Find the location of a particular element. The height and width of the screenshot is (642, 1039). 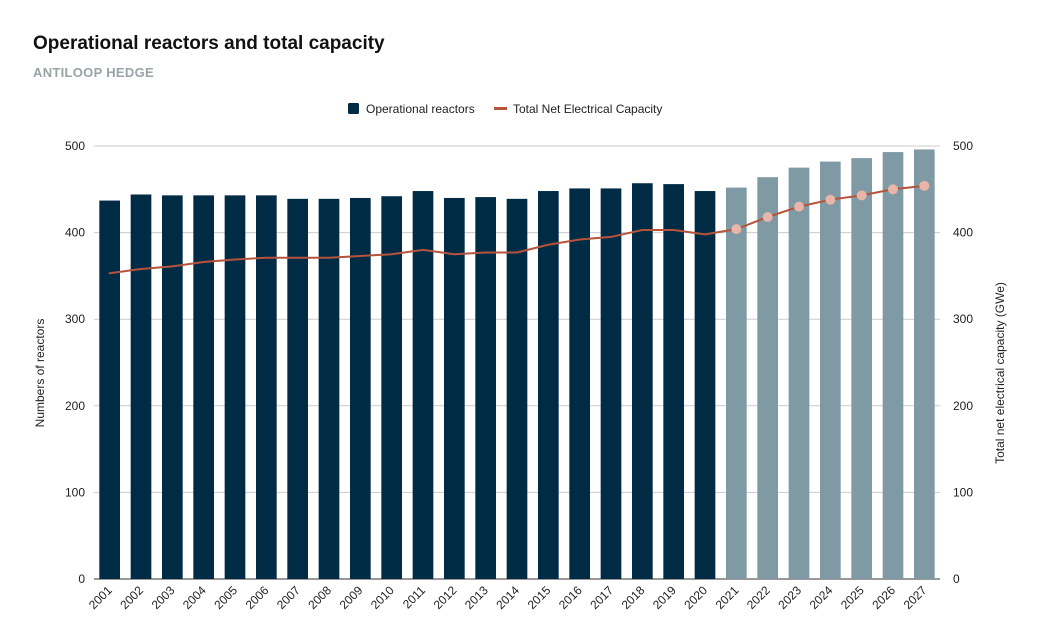

x-axis-tick-label: 2009 is located at coordinates (351, 597).